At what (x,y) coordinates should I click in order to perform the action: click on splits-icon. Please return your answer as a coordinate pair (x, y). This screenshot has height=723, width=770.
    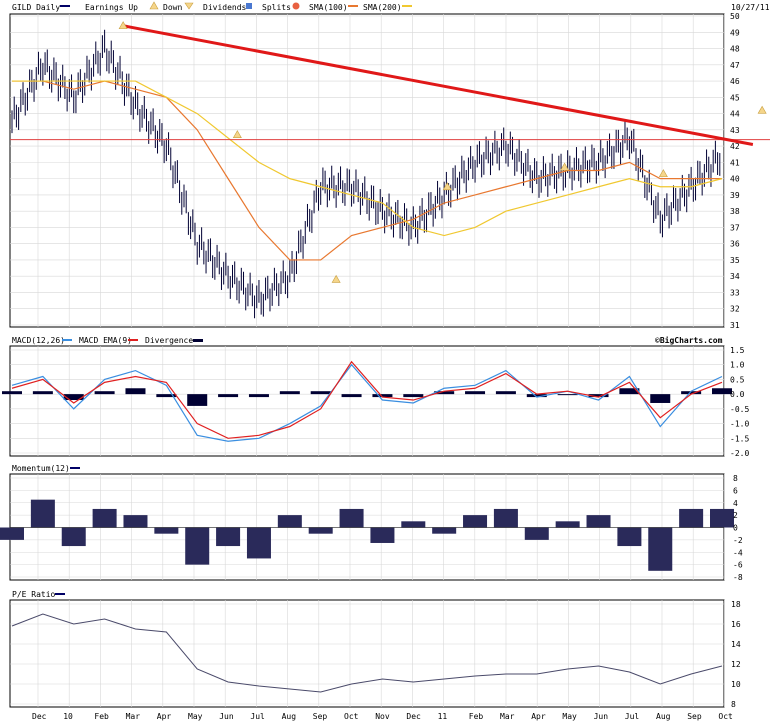
    Looking at the image, I should click on (296, 6).